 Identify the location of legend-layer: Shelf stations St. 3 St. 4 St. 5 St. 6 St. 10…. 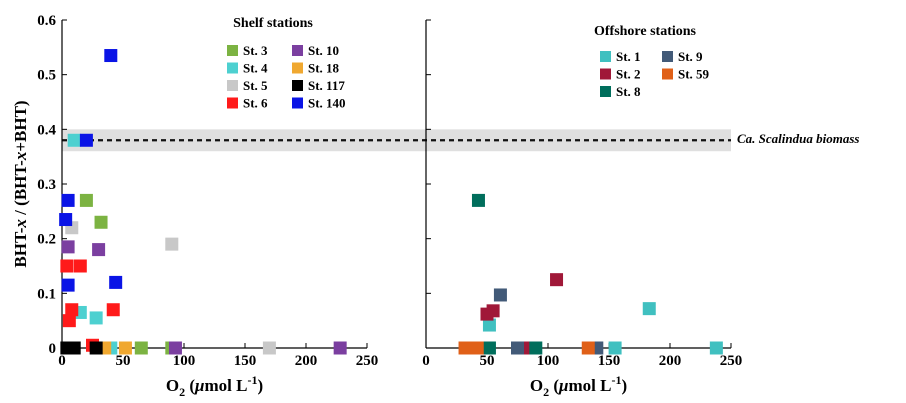
(468, 63).